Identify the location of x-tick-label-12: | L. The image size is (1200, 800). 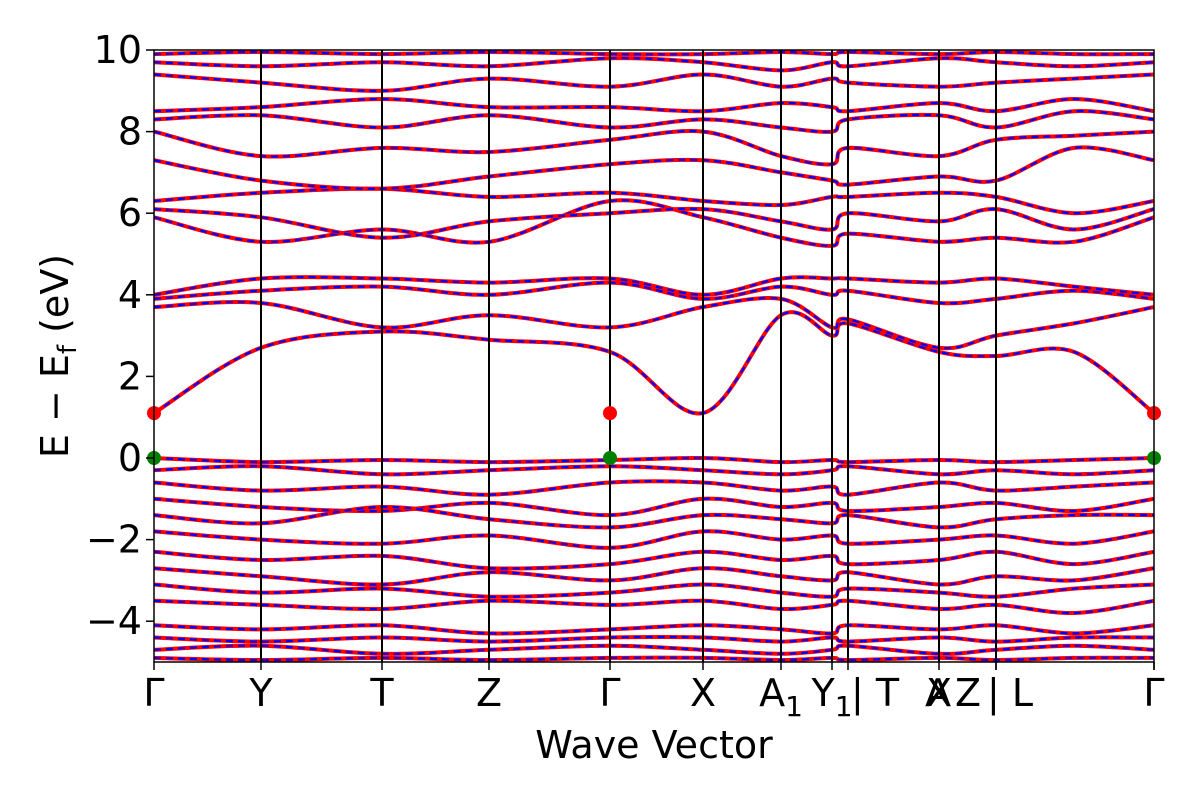
(1010, 693).